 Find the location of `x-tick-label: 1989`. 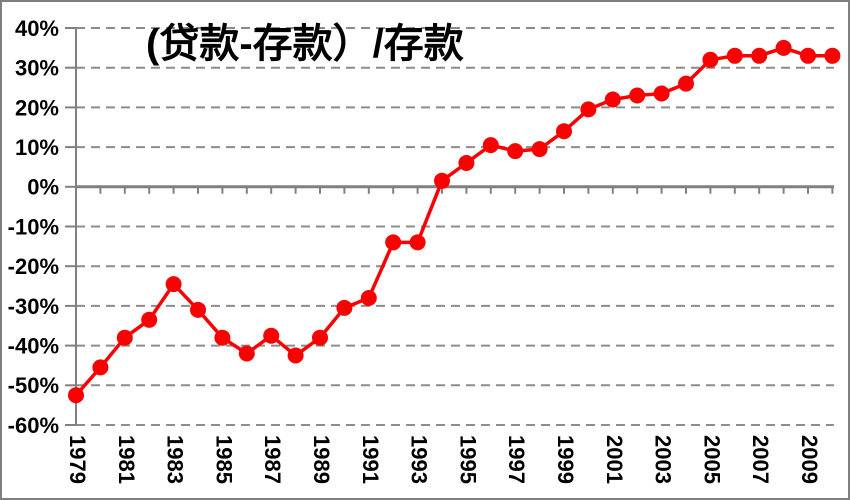

x-tick-label: 1989 is located at coordinates (321, 459).